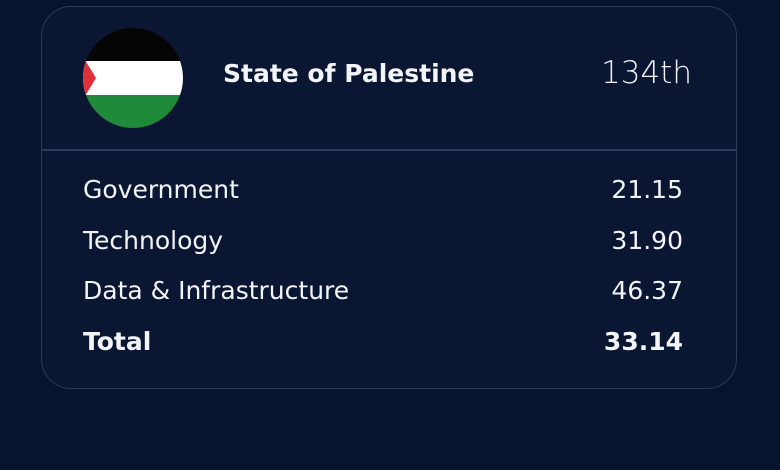  What do you see at coordinates (646, 73) in the screenshot?
I see `rank: 134th` at bounding box center [646, 73].